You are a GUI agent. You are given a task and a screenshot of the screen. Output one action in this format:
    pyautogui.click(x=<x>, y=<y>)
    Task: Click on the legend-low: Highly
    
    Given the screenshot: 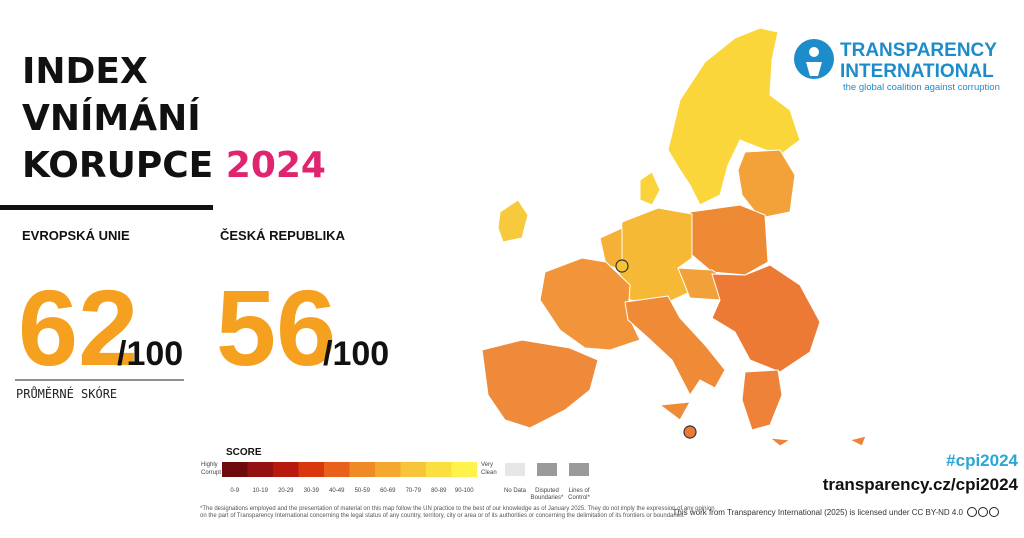 What is the action you would take?
    pyautogui.click(x=209, y=465)
    